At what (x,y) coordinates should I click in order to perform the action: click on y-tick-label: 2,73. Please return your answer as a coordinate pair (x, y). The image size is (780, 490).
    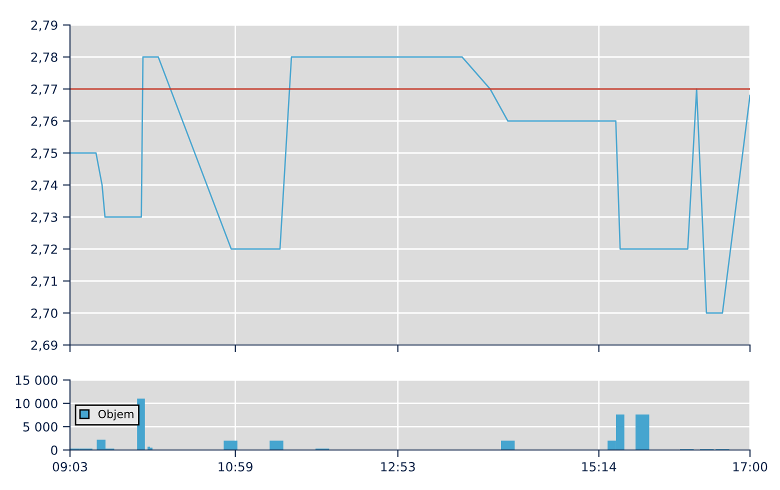
    Looking at the image, I should click on (44, 218).